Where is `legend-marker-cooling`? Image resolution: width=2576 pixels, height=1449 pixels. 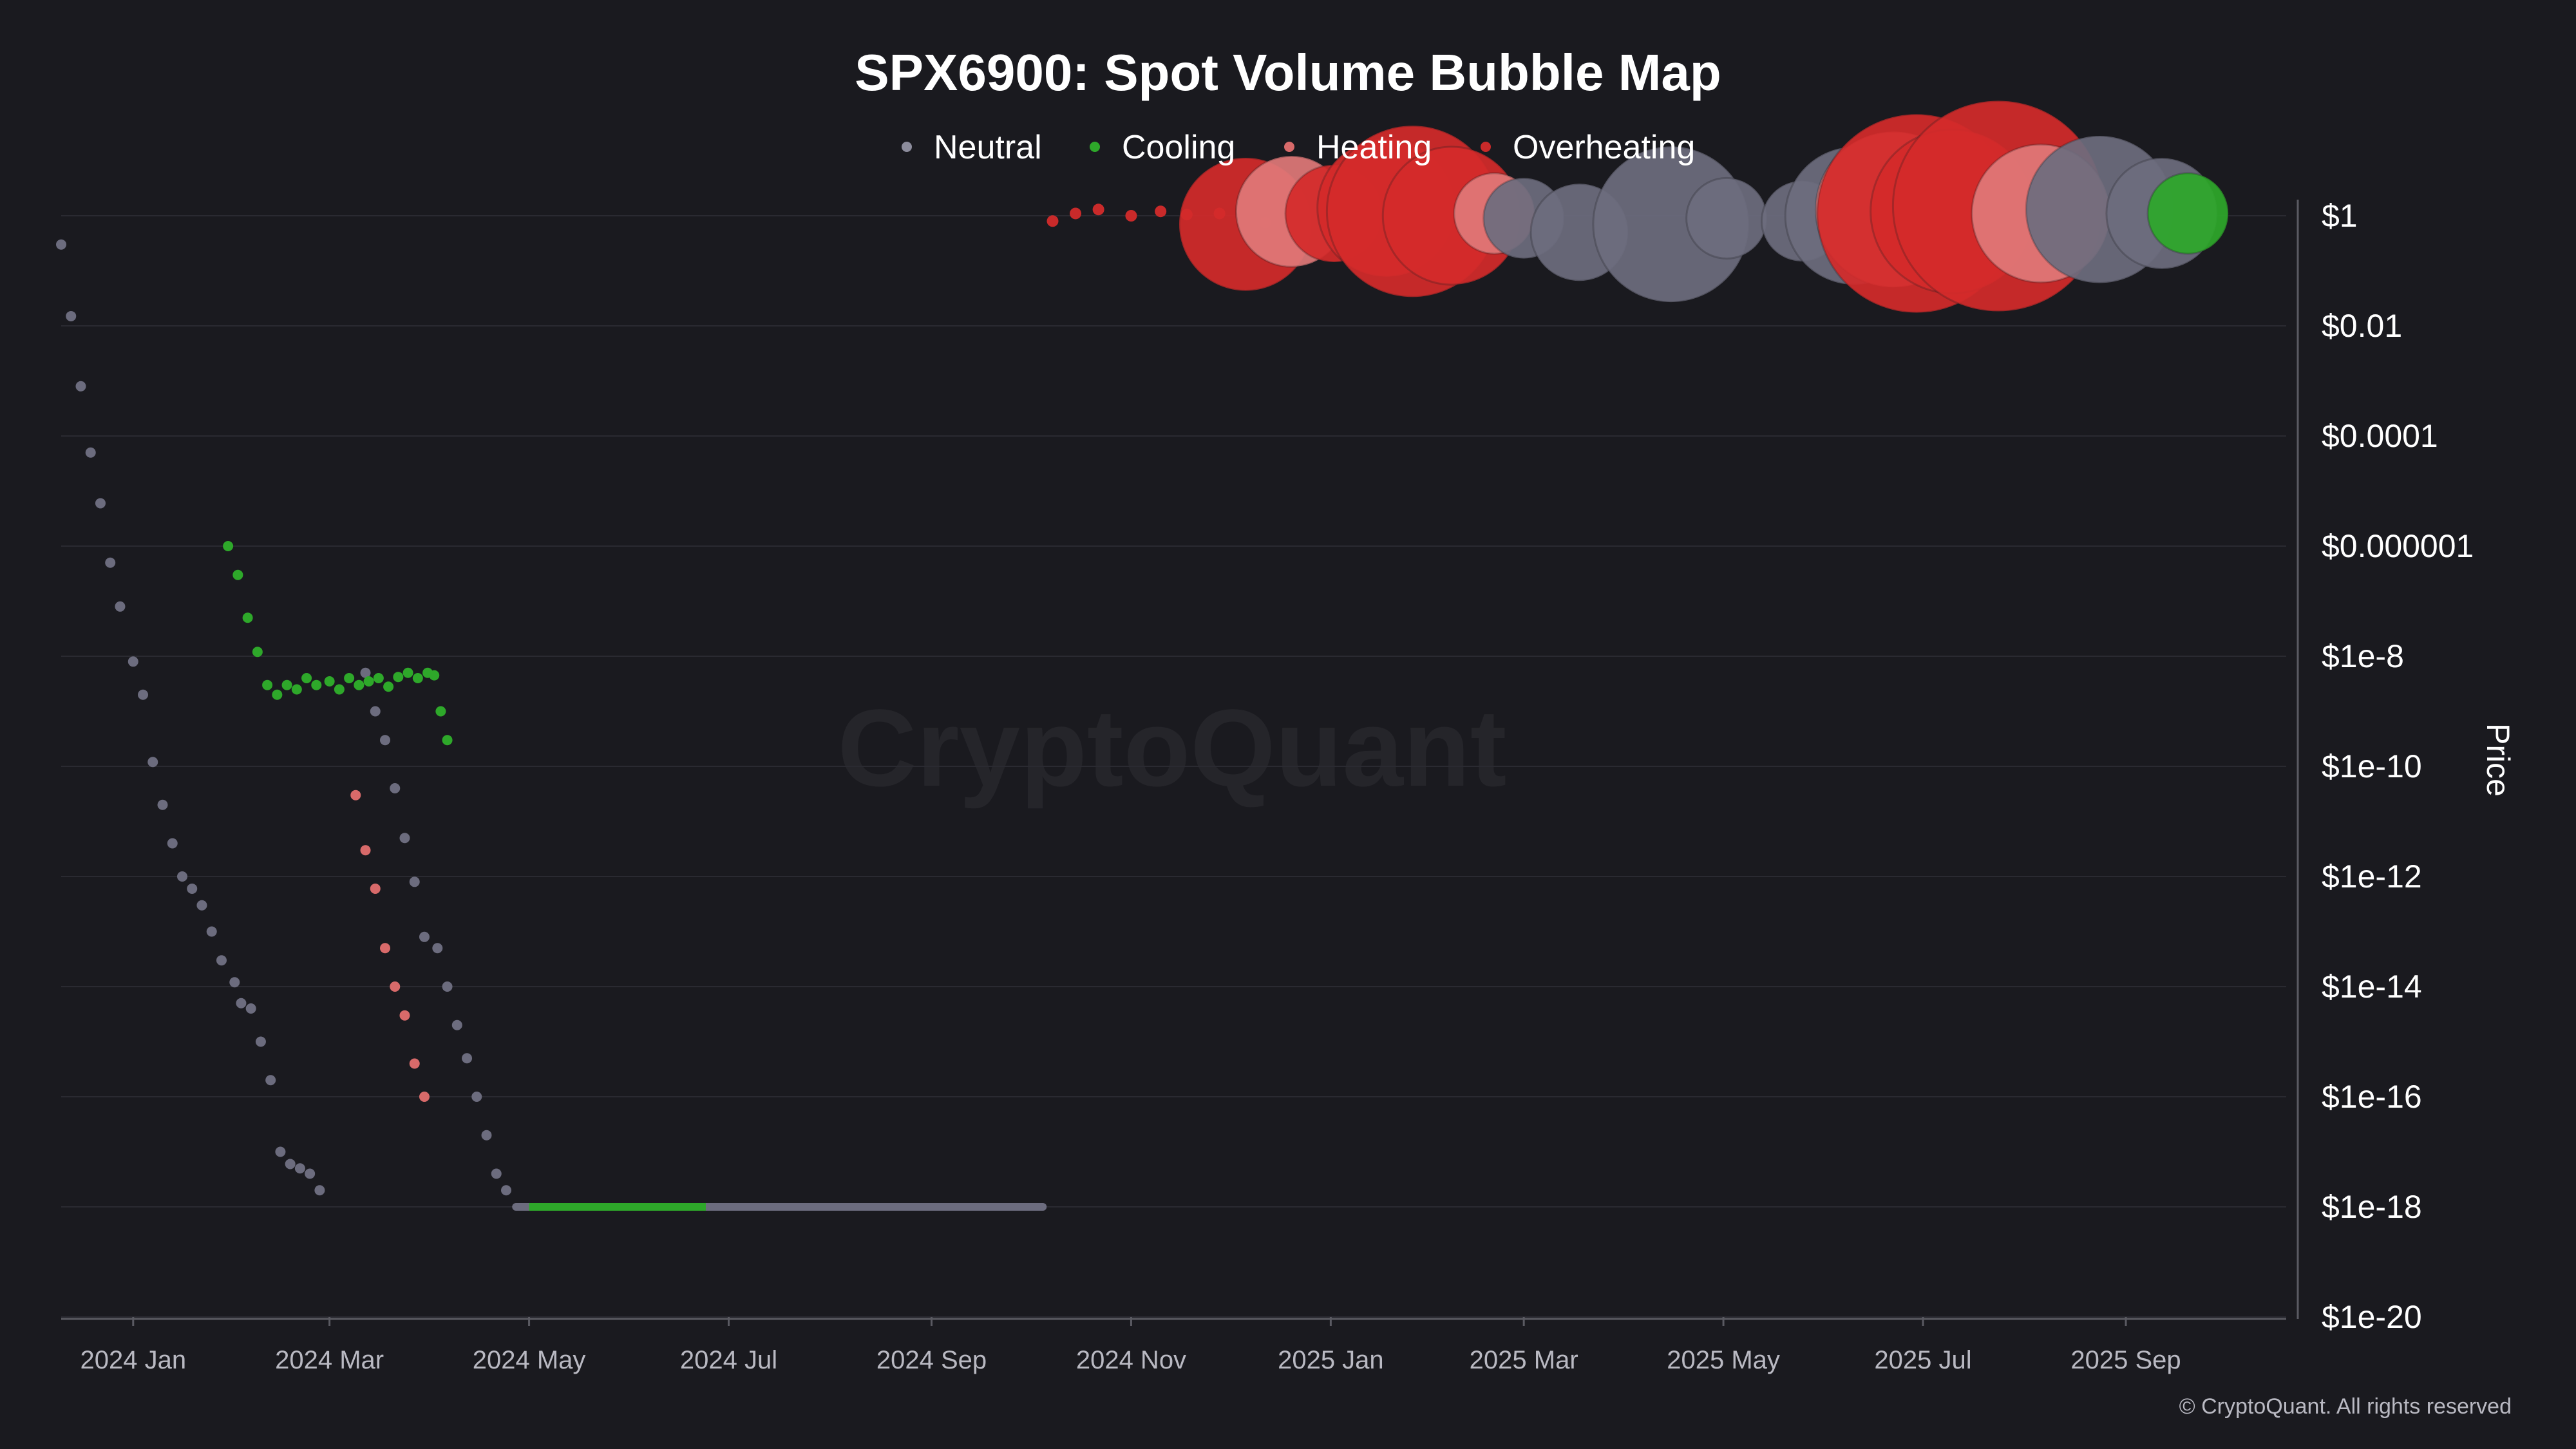 legend-marker-cooling is located at coordinates (1095, 147).